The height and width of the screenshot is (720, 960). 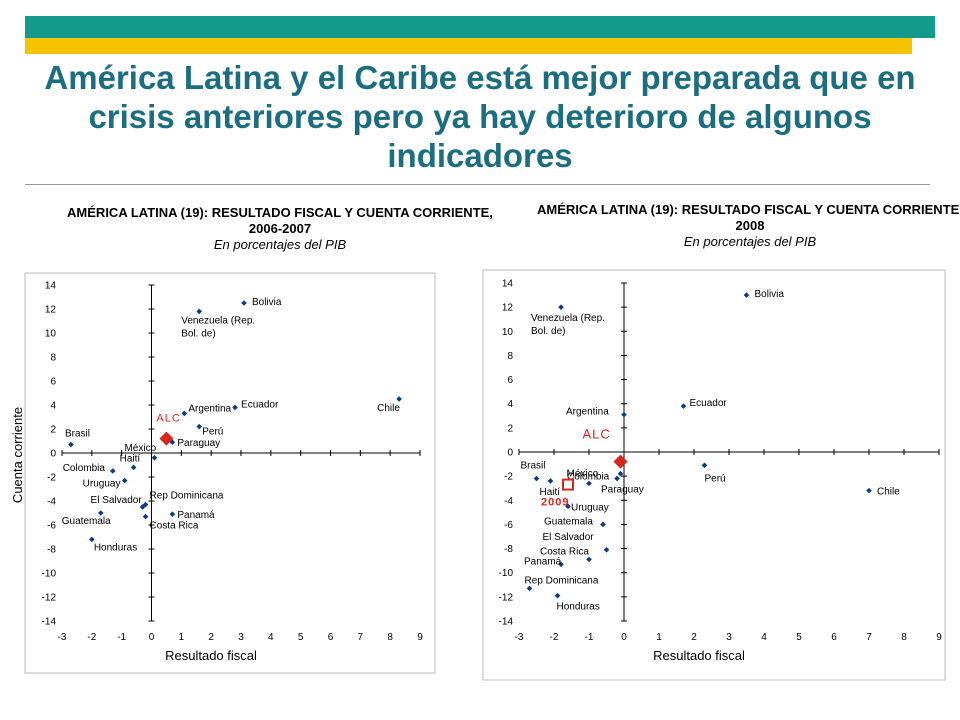 I want to click on chart-1-label-mexico: México, so click(x=140, y=448).